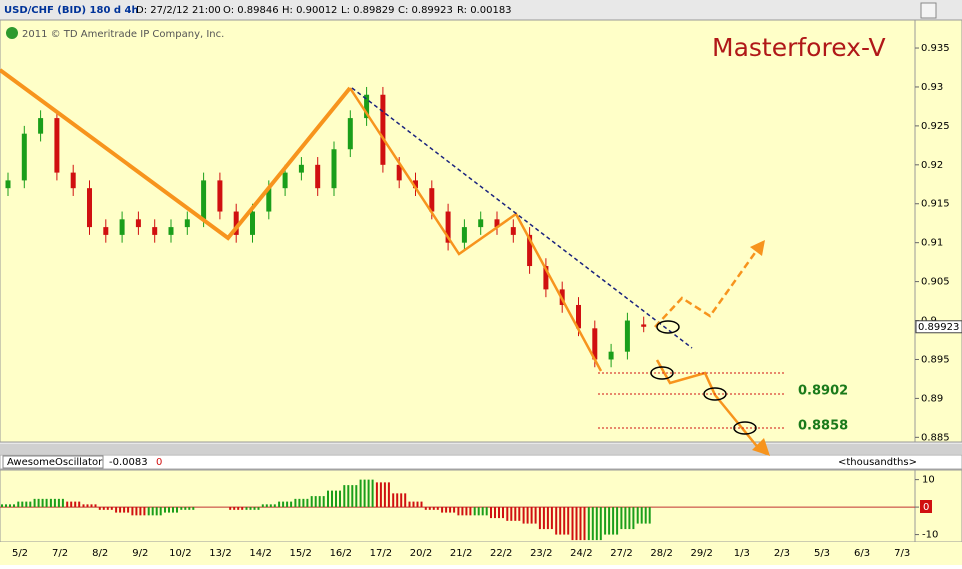  I want to click on x-tick-label: 7/3, so click(902, 553).